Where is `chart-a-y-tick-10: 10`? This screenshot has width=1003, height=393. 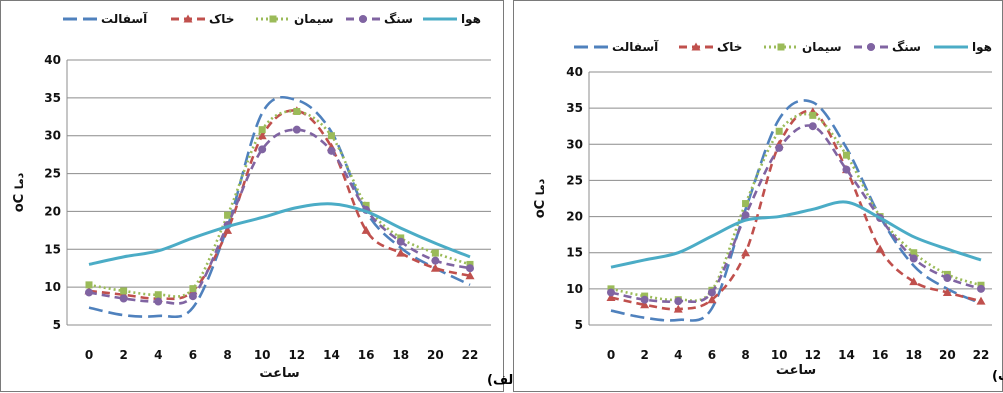
chart-a-y-tick-10: 10 is located at coordinates (52, 287).